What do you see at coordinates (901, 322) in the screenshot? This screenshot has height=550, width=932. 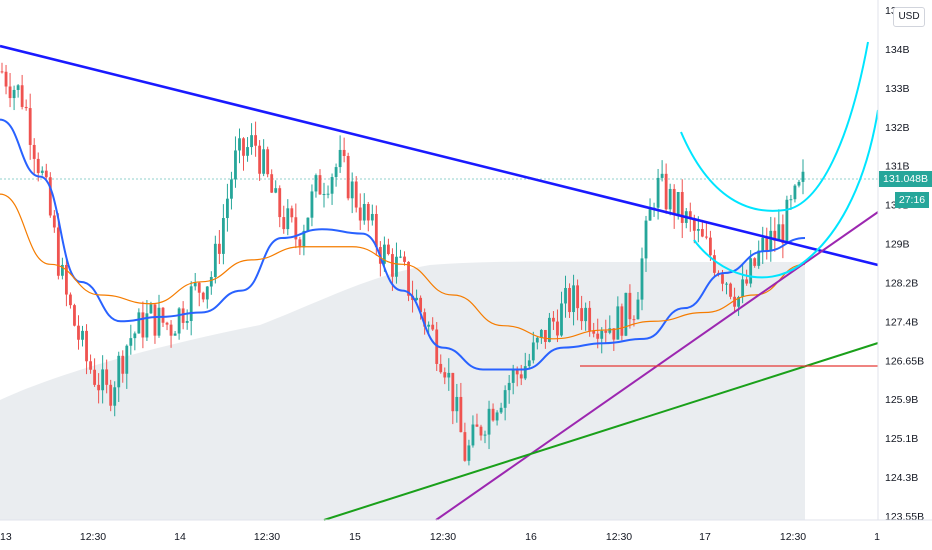 I see `y-tick-label: 127.4B` at bounding box center [901, 322].